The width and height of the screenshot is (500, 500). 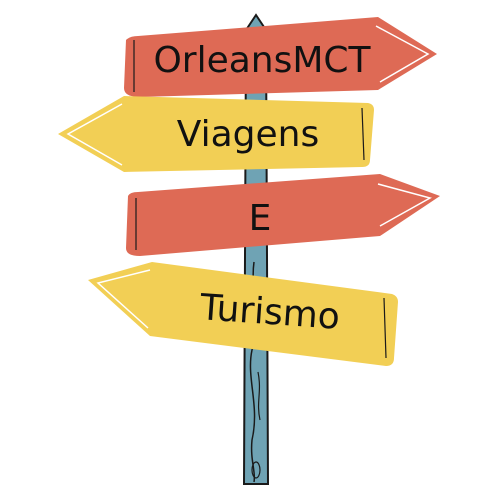 What do you see at coordinates (260, 218) in the screenshot?
I see `sign-label-e: E` at bounding box center [260, 218].